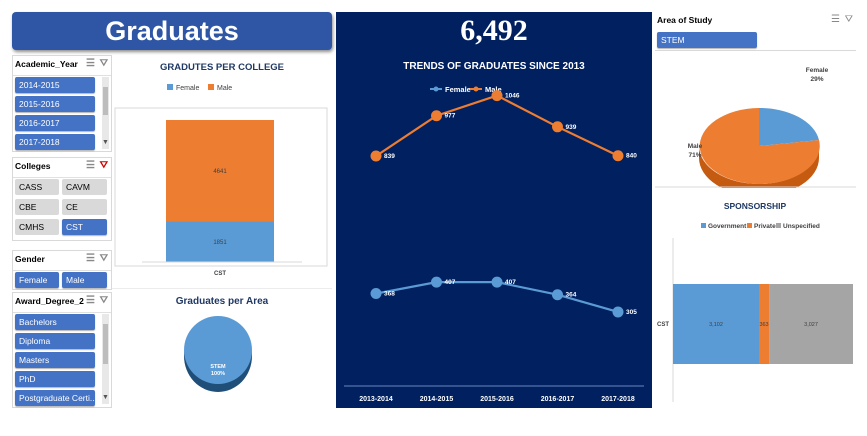 This screenshot has width=867, height=436. What do you see at coordinates (222, 340) in the screenshot?
I see `graduates-per-area-chart: Graduates per Area STEM 100%` at bounding box center [222, 340].